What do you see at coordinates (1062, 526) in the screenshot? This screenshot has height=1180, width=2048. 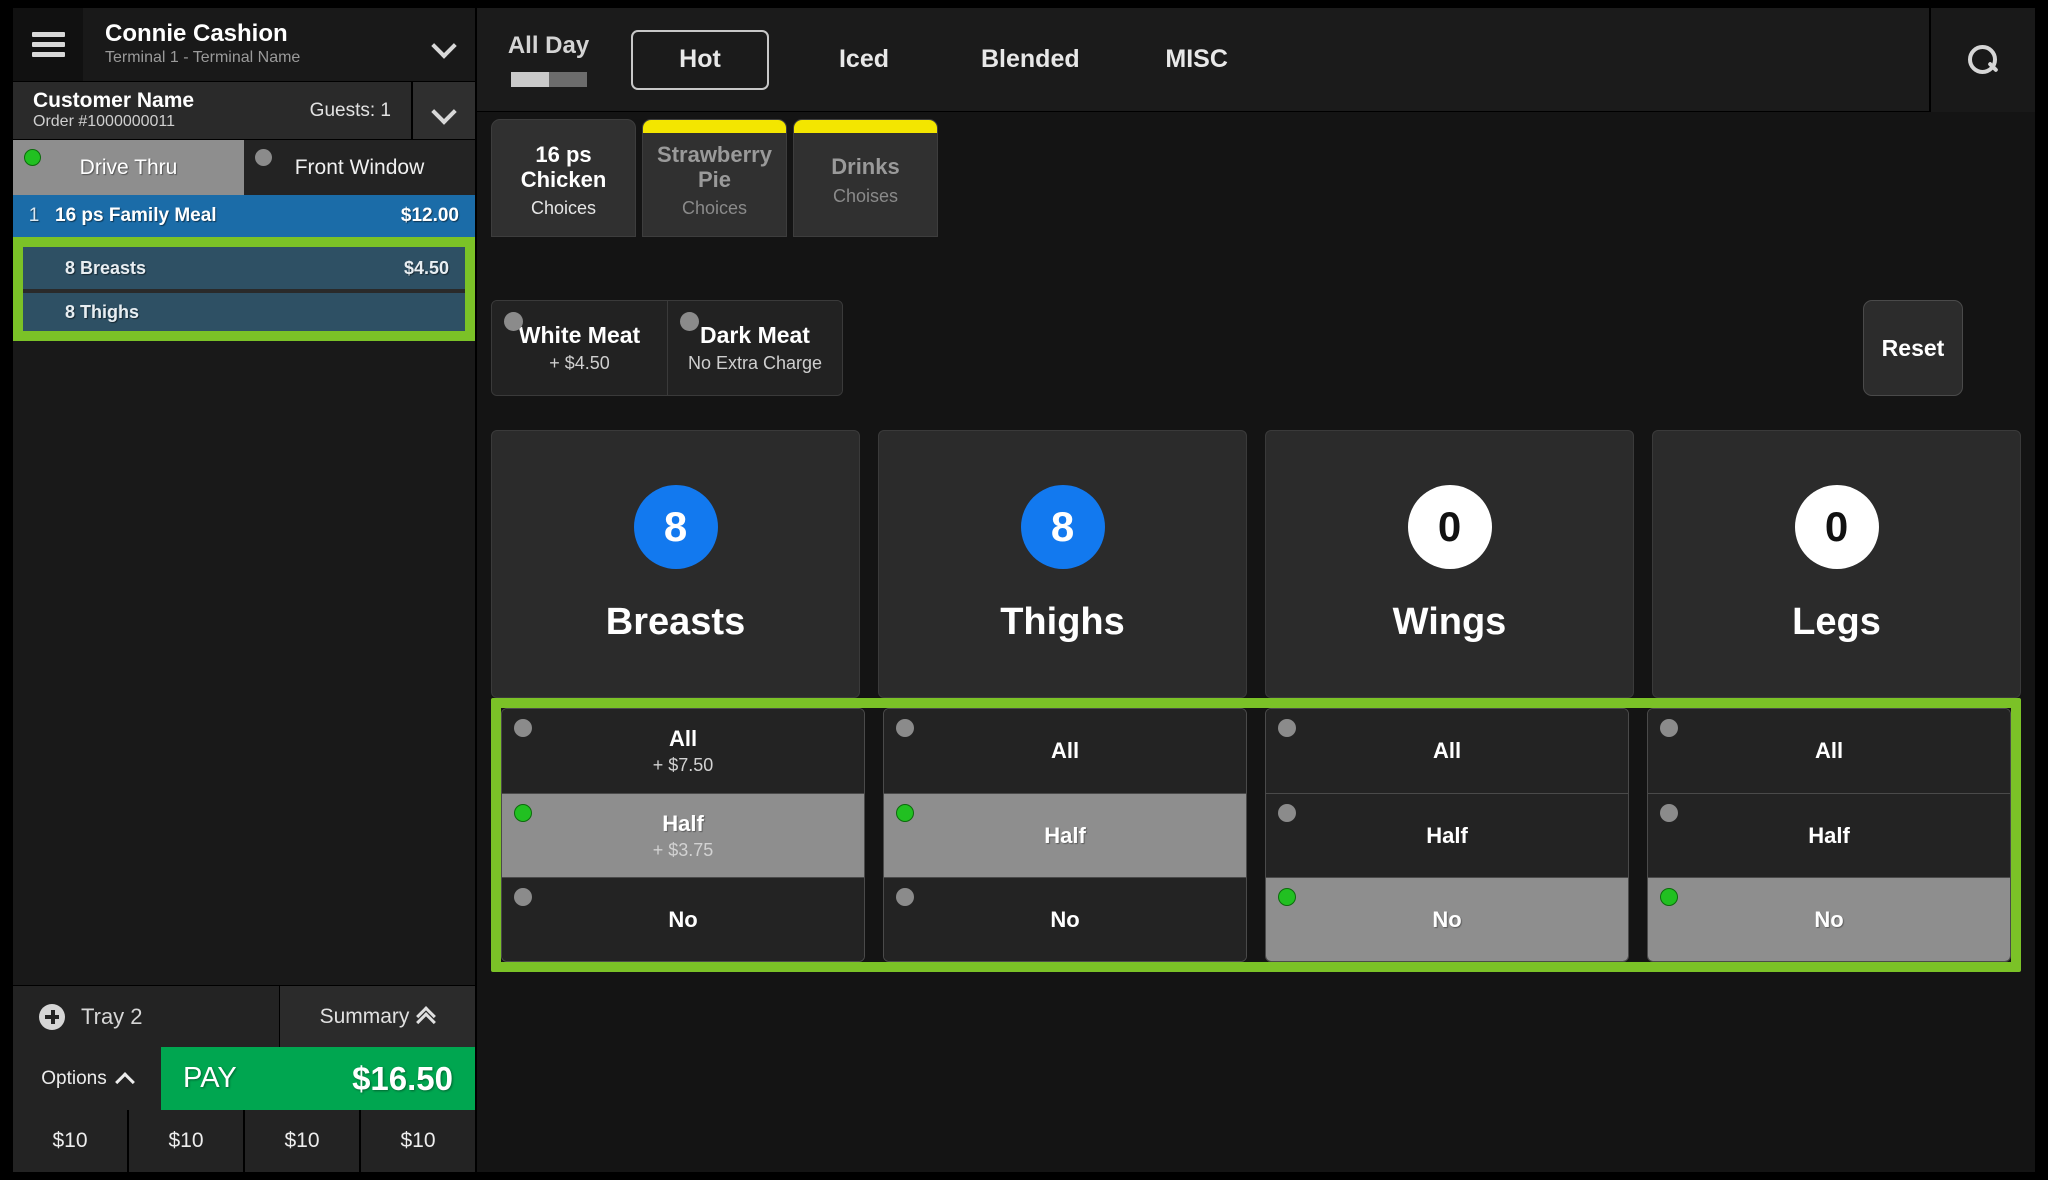 I see `piece-count-badge: 8` at bounding box center [1062, 526].